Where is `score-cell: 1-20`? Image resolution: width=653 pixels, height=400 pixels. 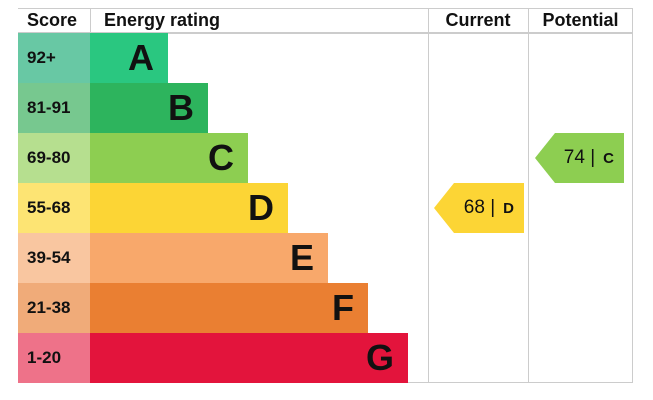 score-cell: 1-20 is located at coordinates (54, 358).